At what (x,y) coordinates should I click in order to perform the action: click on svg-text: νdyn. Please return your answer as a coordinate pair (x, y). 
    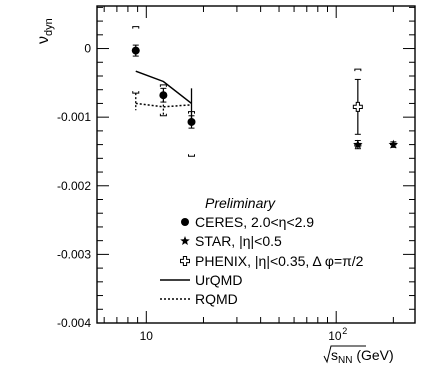
    Looking at the image, I should click on (45, 31).